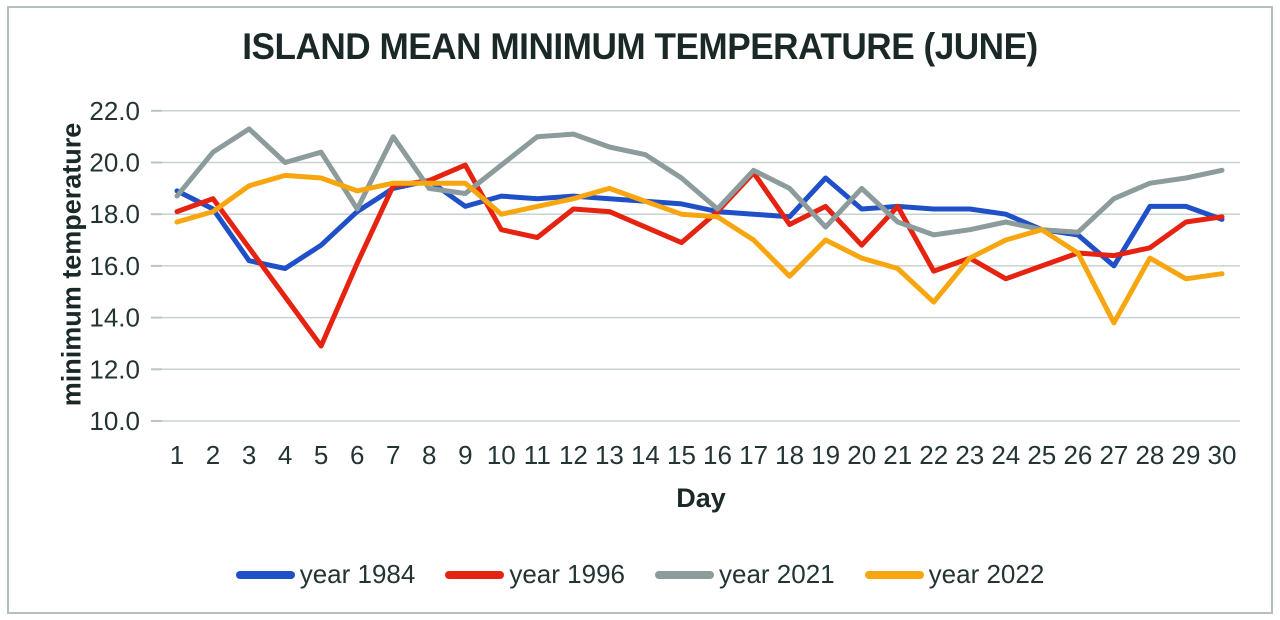 The image size is (1280, 620). Describe the element at coordinates (681, 455) in the screenshot. I see `x-tick-label: 15` at that location.